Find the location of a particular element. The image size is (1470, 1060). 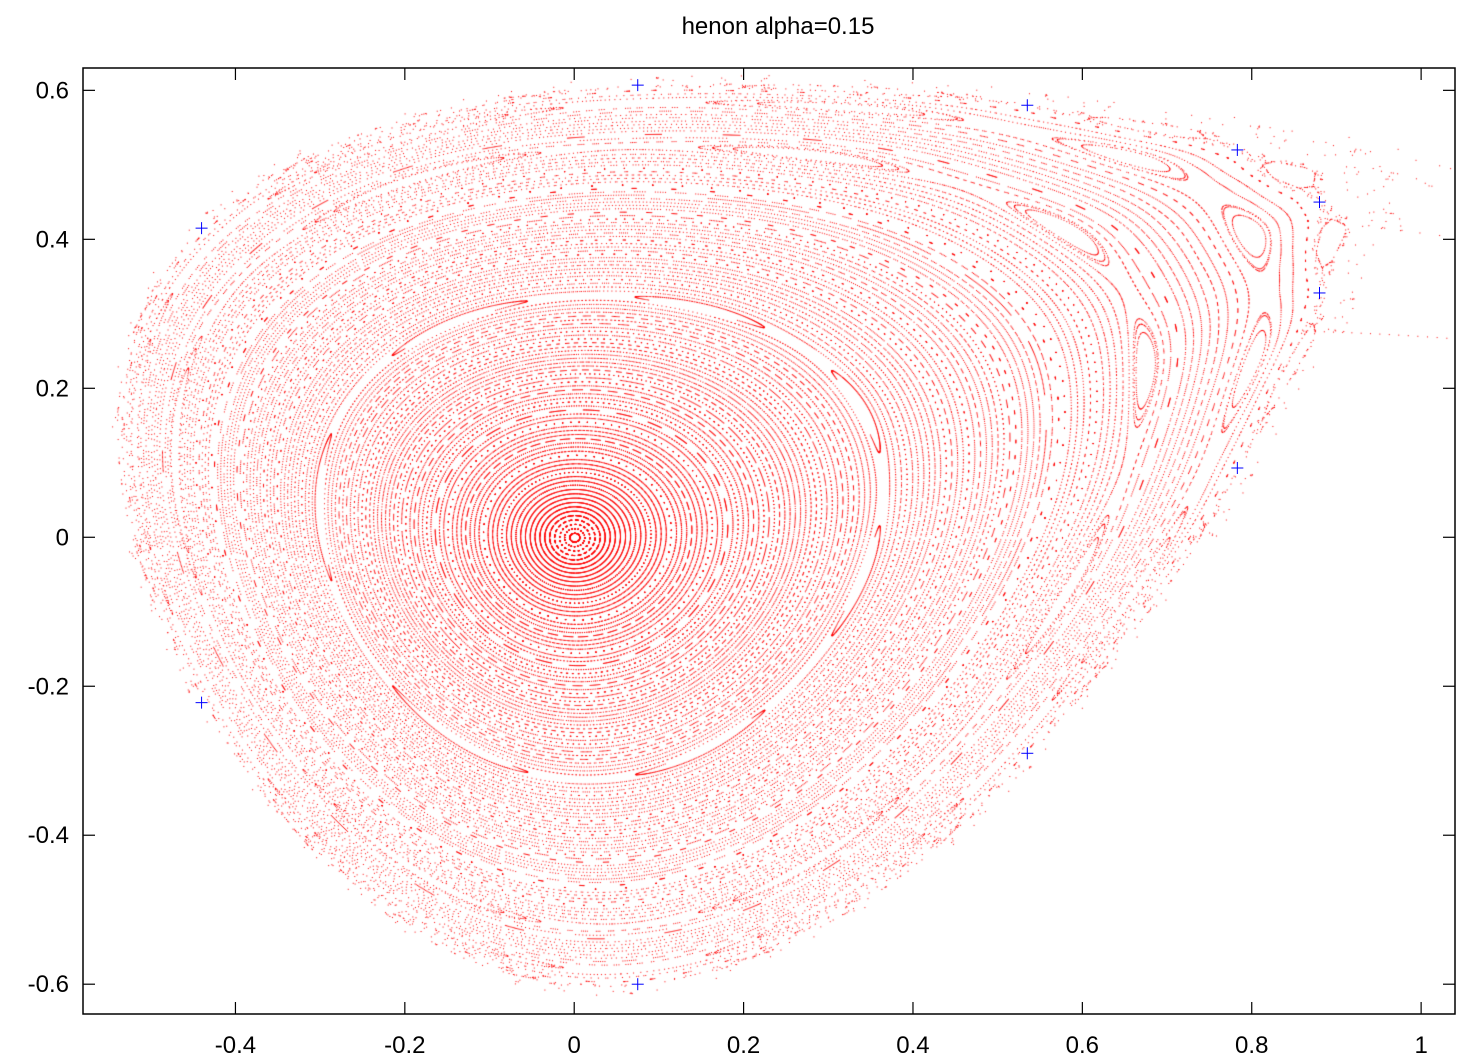

x-tick-label: -0.2 is located at coordinates (404, 1045).